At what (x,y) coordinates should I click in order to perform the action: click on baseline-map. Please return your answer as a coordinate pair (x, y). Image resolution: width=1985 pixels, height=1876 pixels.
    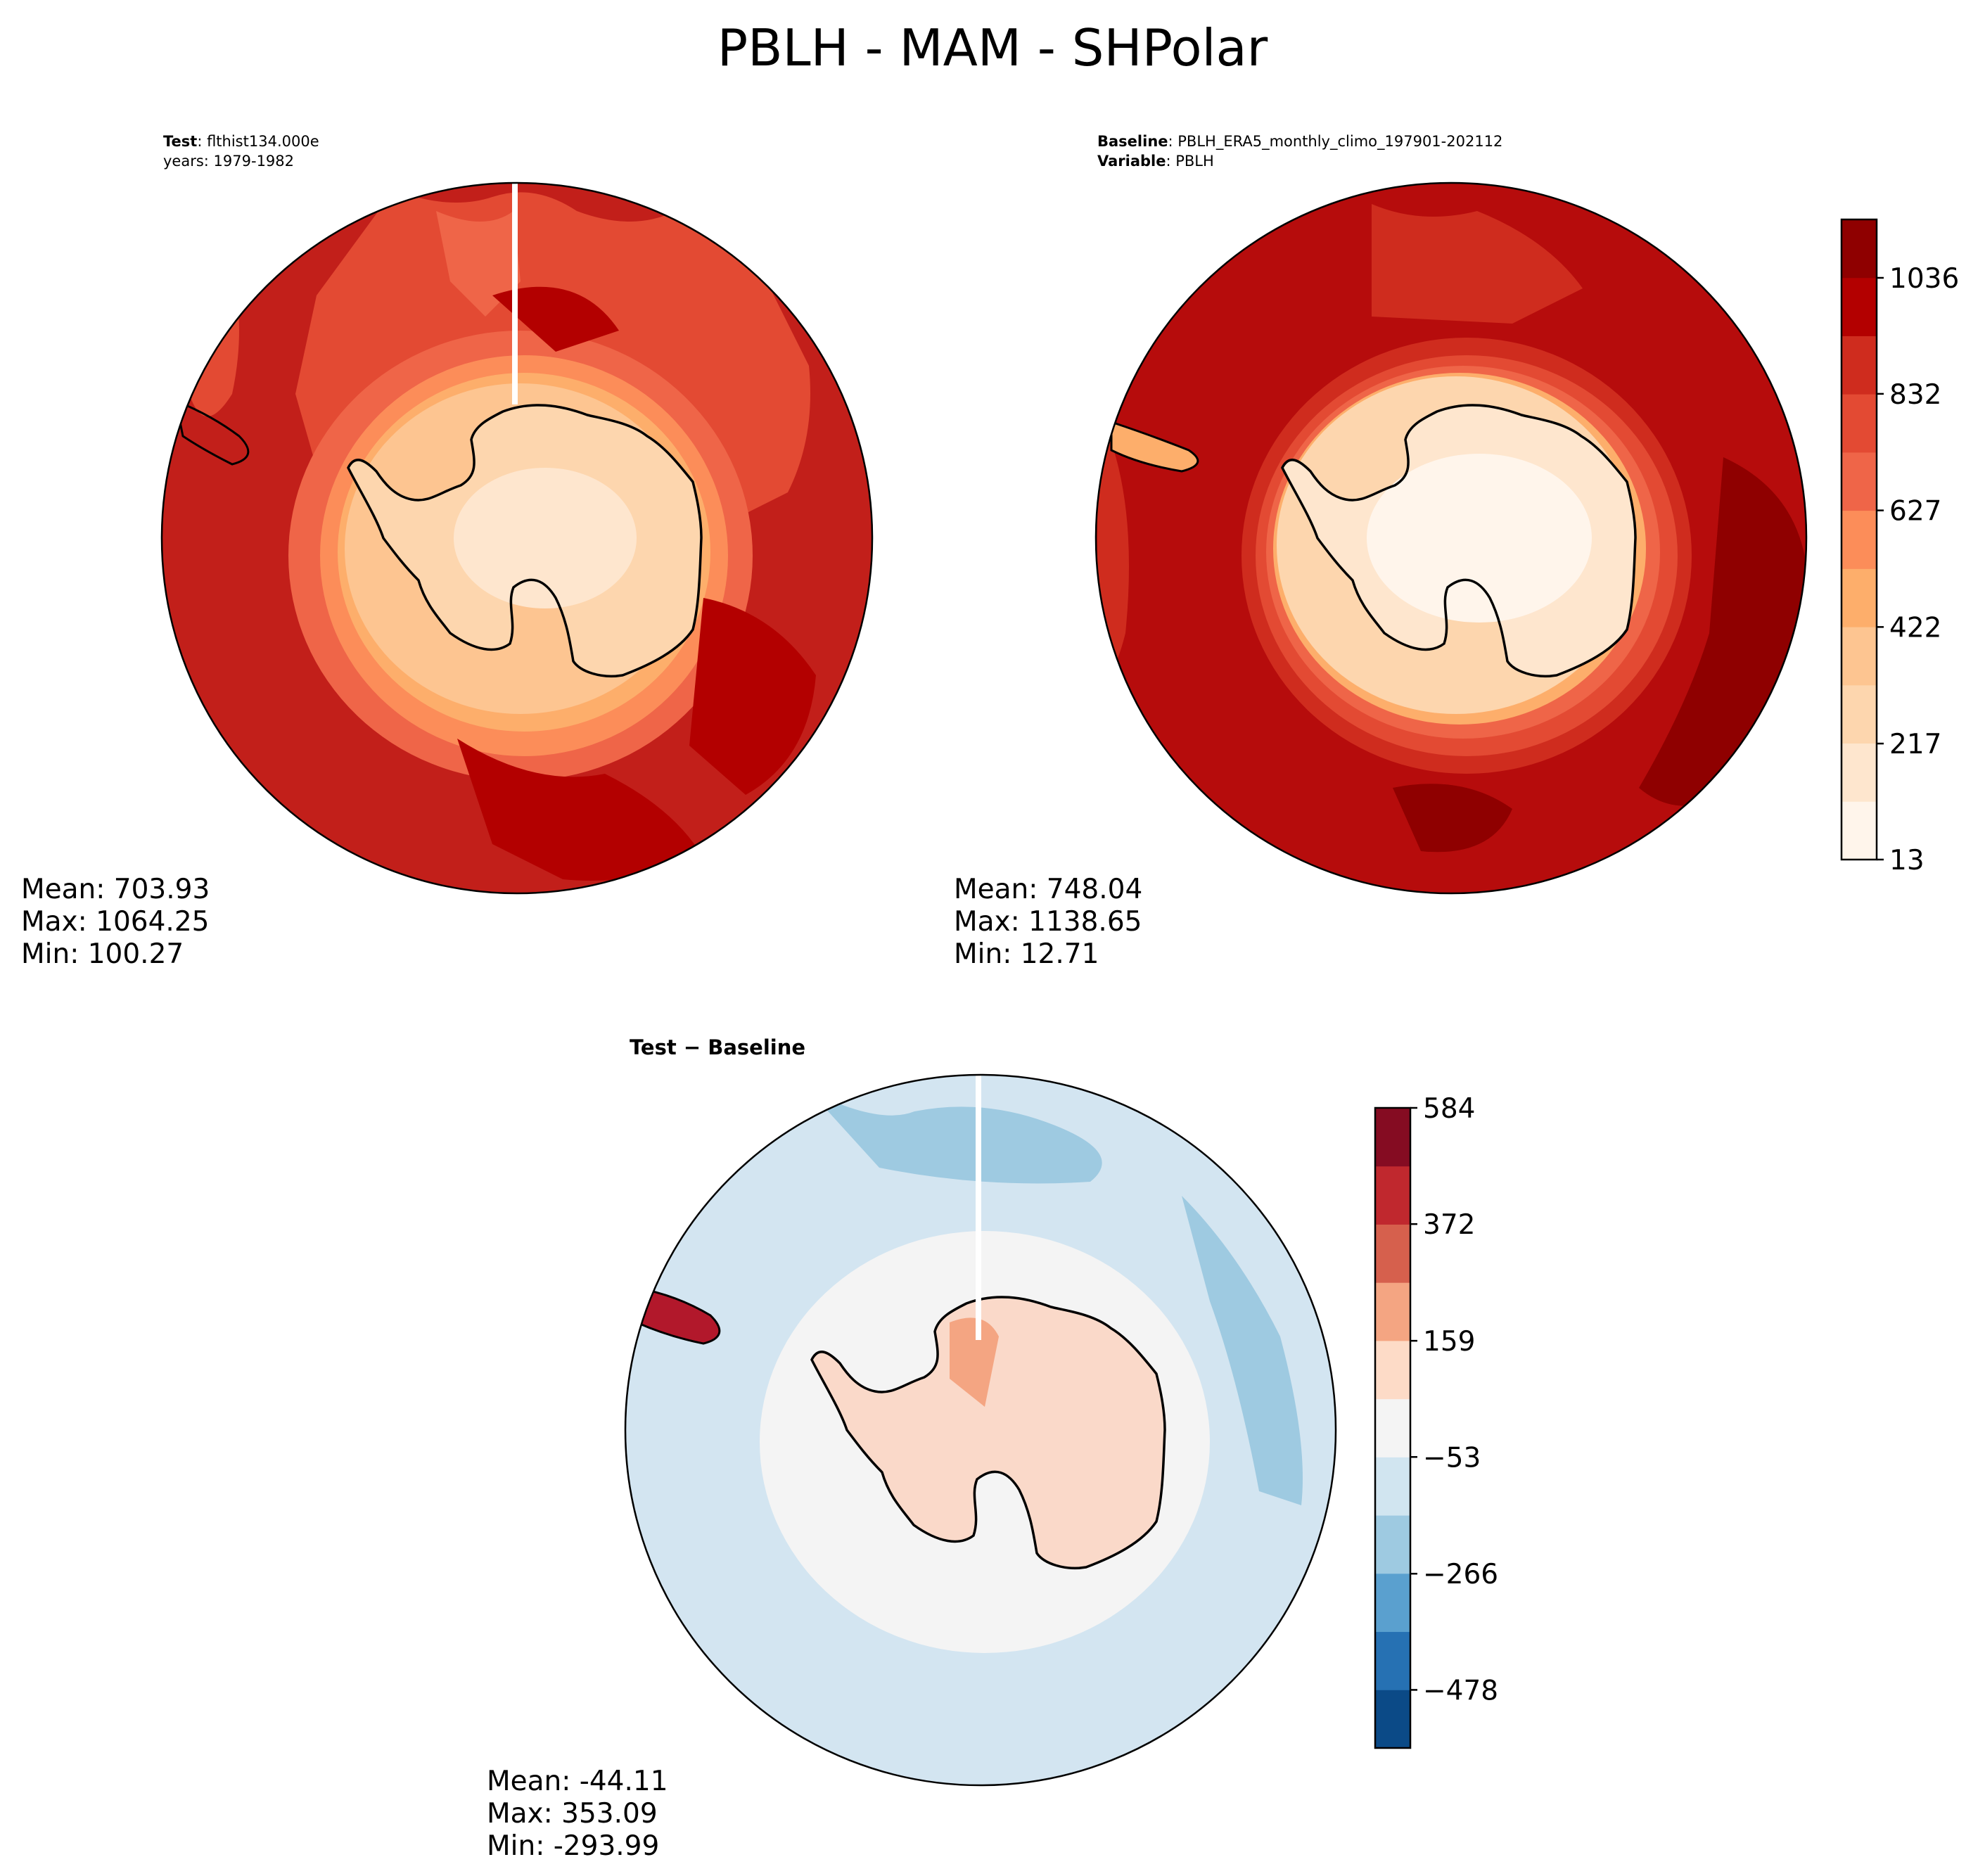
    Looking at the image, I should click on (1451, 538).